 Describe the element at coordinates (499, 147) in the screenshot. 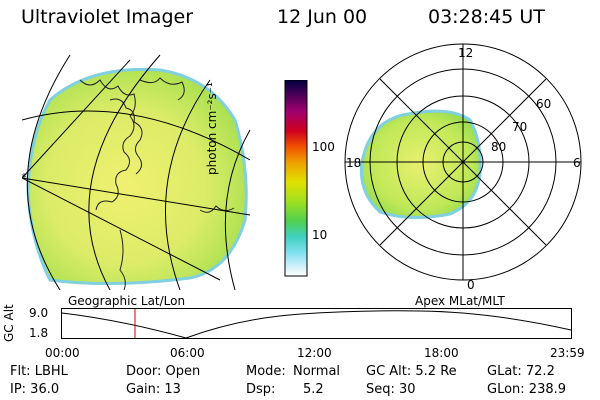

I see `mlat-label-80: 80` at that location.